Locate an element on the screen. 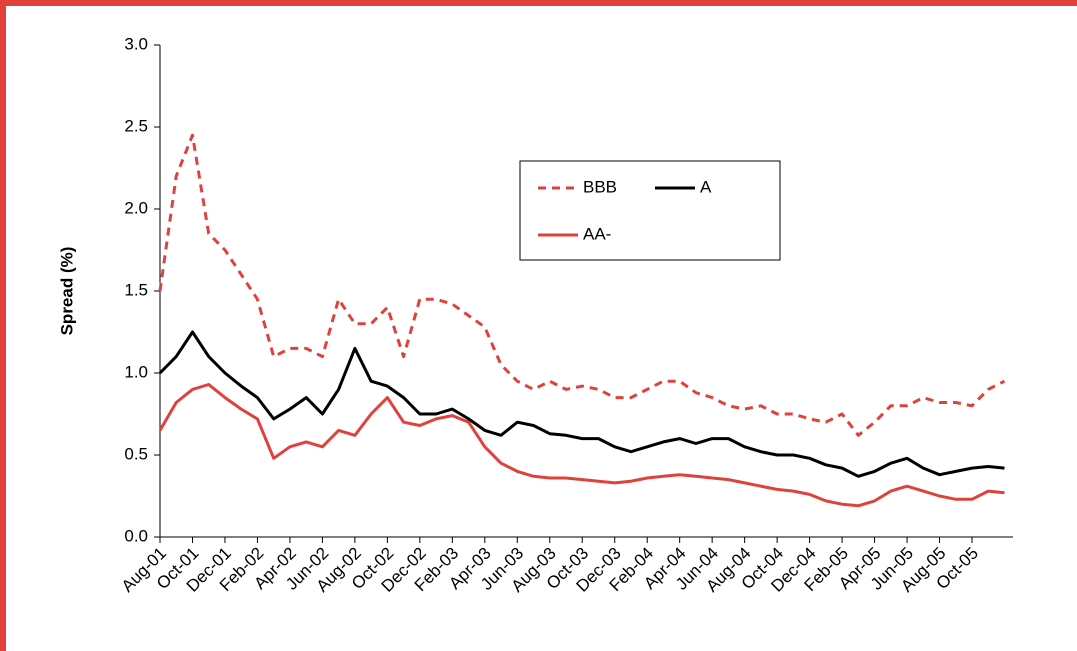 The width and height of the screenshot is (1077, 651). y-tick-label: 1.0 is located at coordinates (136, 371).